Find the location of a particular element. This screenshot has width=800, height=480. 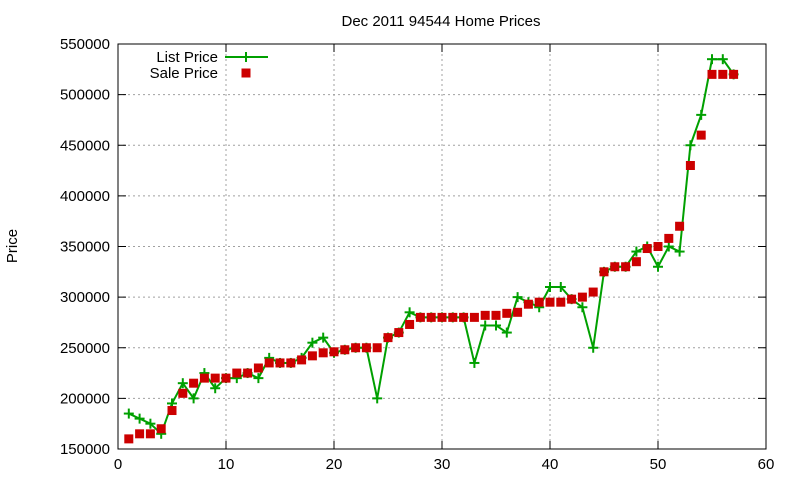

legend-marker-sale-price is located at coordinates (246, 73).